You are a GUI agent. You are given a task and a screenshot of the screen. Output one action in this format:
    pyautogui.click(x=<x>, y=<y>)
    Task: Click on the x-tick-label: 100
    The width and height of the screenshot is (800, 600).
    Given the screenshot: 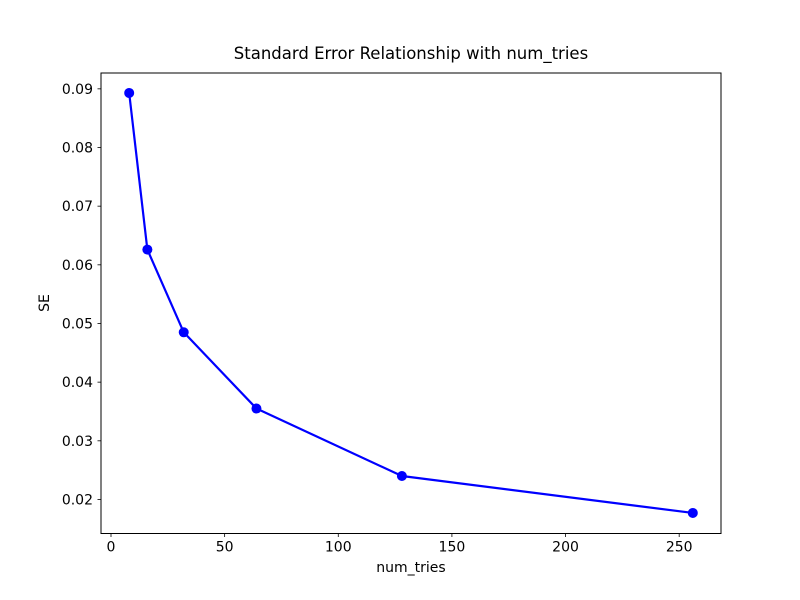 What is the action you would take?
    pyautogui.click(x=338, y=548)
    